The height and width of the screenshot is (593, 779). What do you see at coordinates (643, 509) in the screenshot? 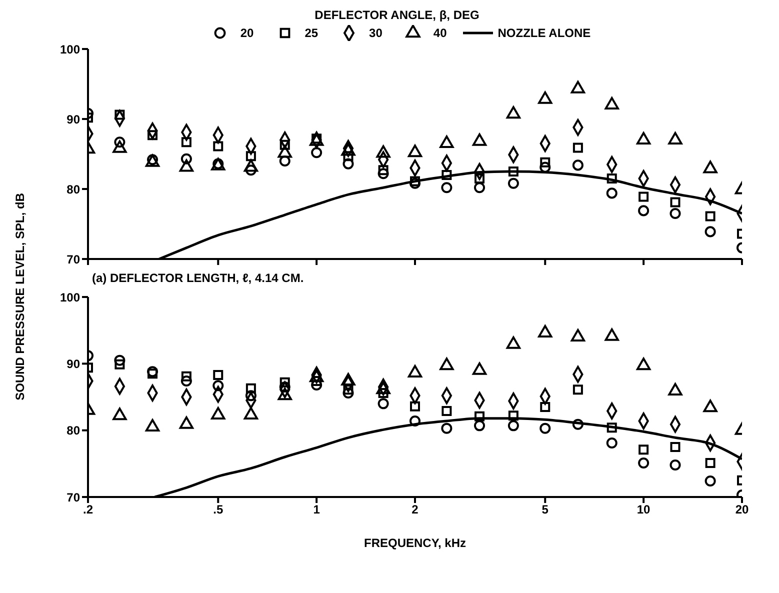
I see `x-tick-label: 10` at bounding box center [643, 509].